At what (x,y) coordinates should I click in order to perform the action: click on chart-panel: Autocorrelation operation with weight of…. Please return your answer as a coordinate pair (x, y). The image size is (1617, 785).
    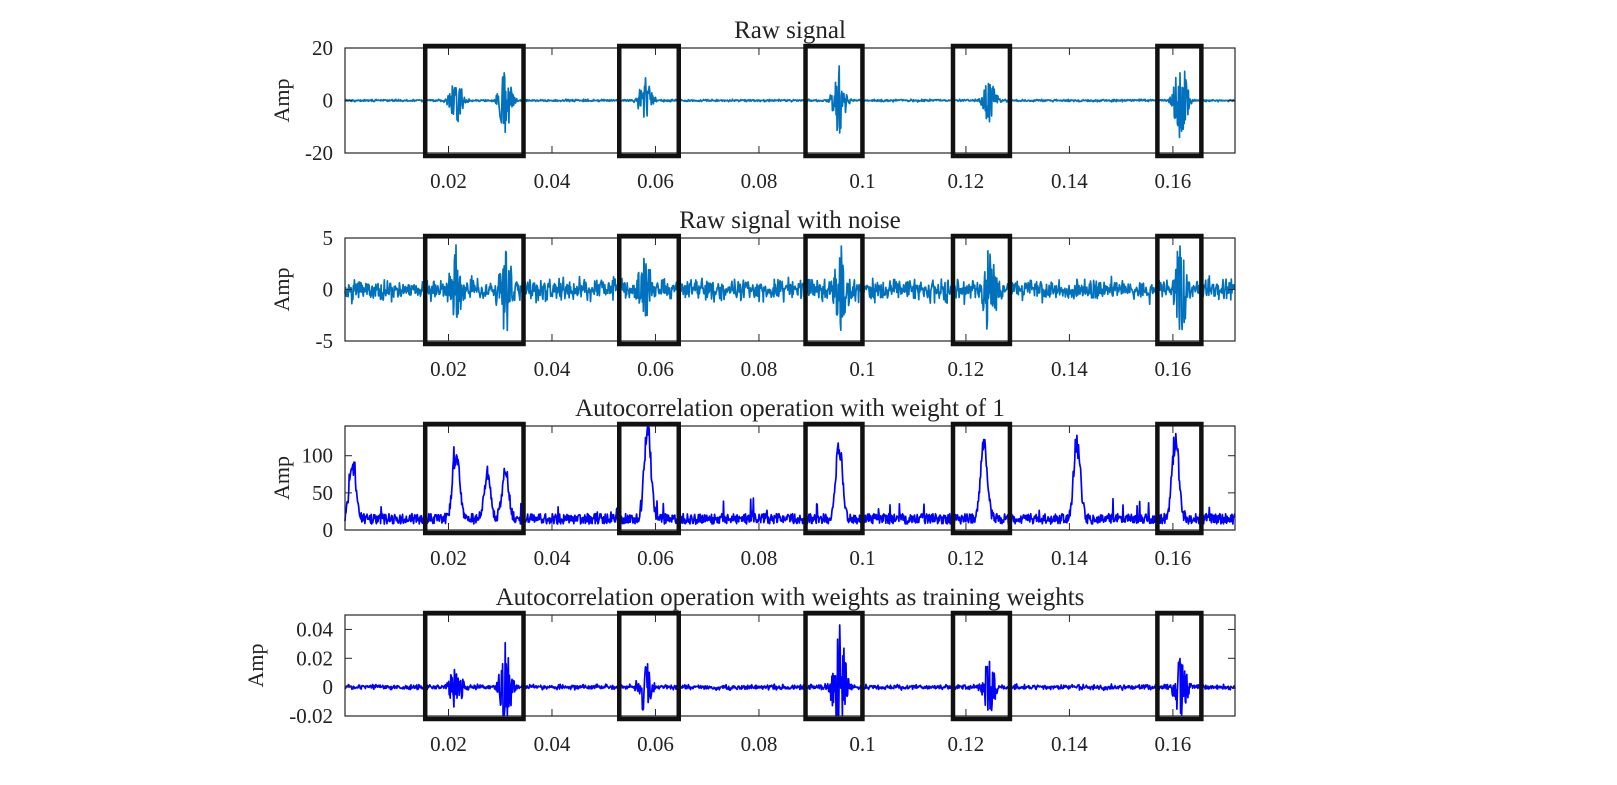
    Looking at the image, I should click on (752, 482).